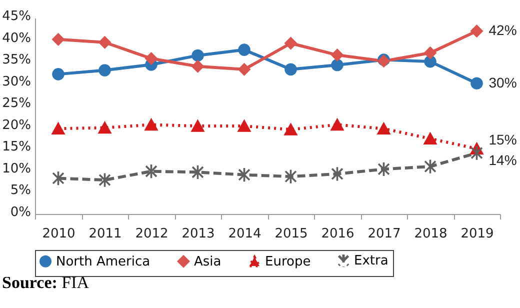  Describe the element at coordinates (198, 234) in the screenshot. I see `x-tick-label: 2013` at that location.